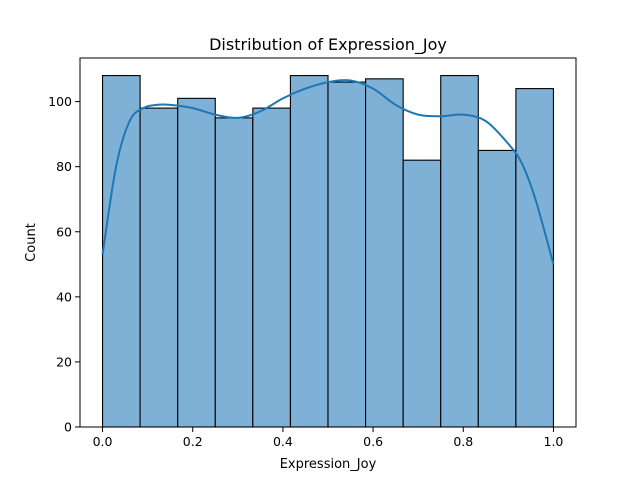  What do you see at coordinates (328, 464) in the screenshot?
I see `x-axis-label: Expression_Joy` at bounding box center [328, 464].